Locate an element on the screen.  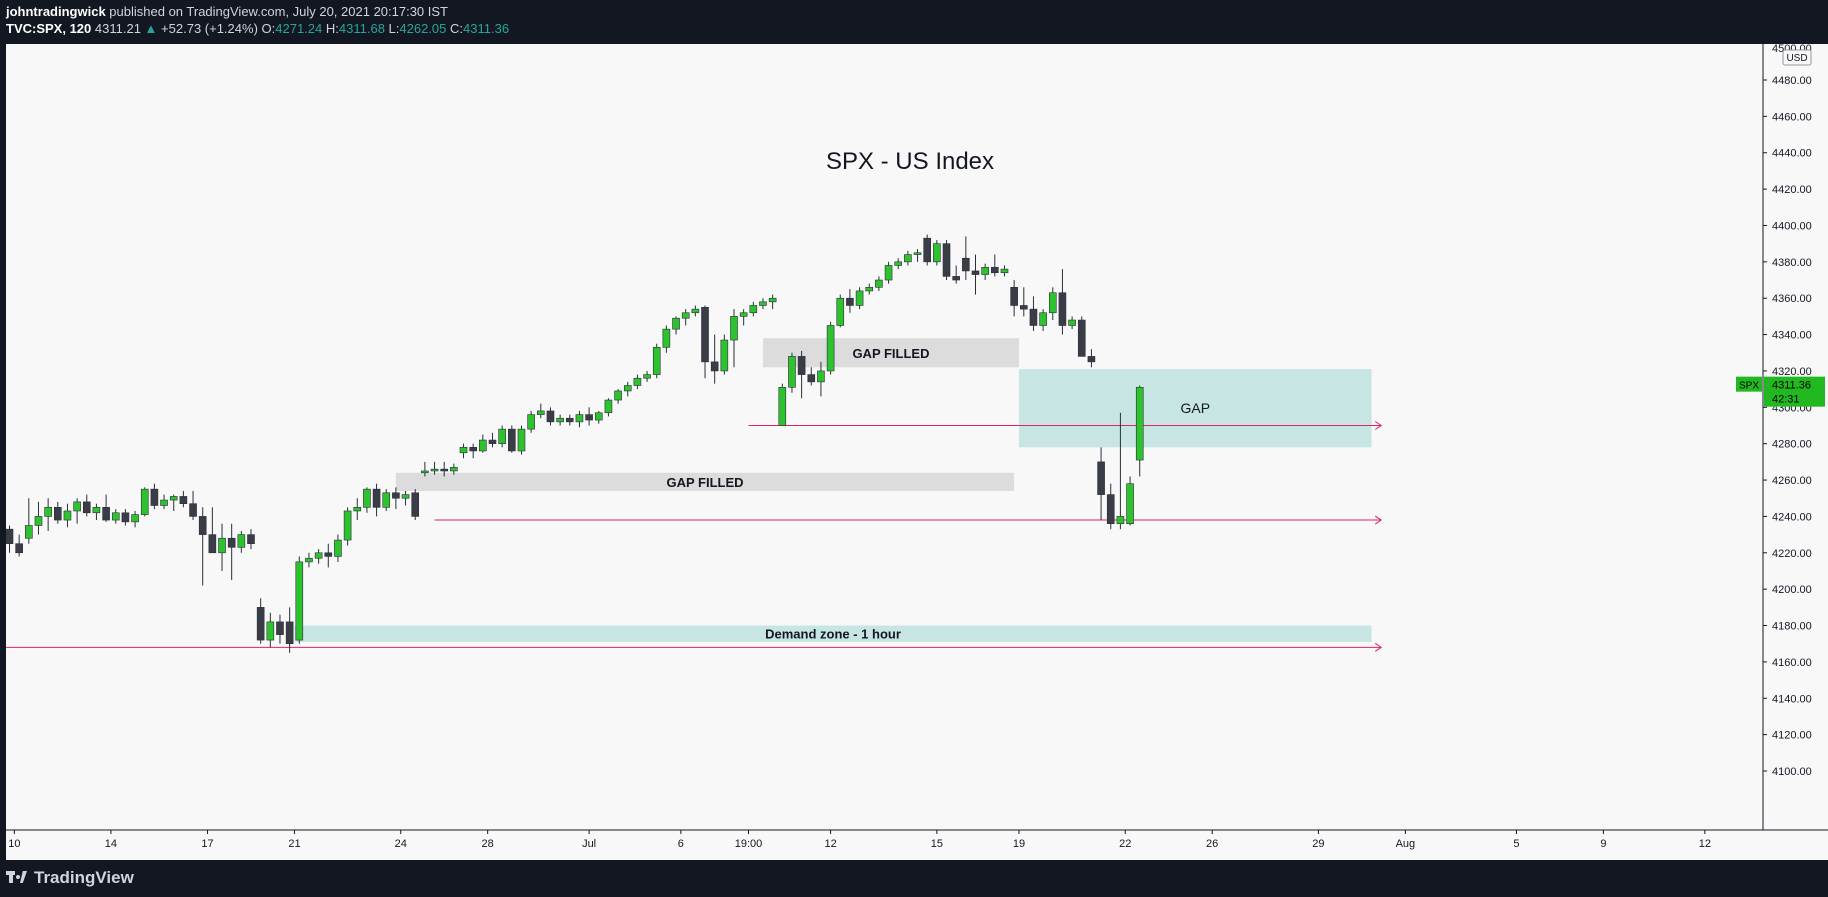
tradingview-logo: TradingView is located at coordinates (70, 878).